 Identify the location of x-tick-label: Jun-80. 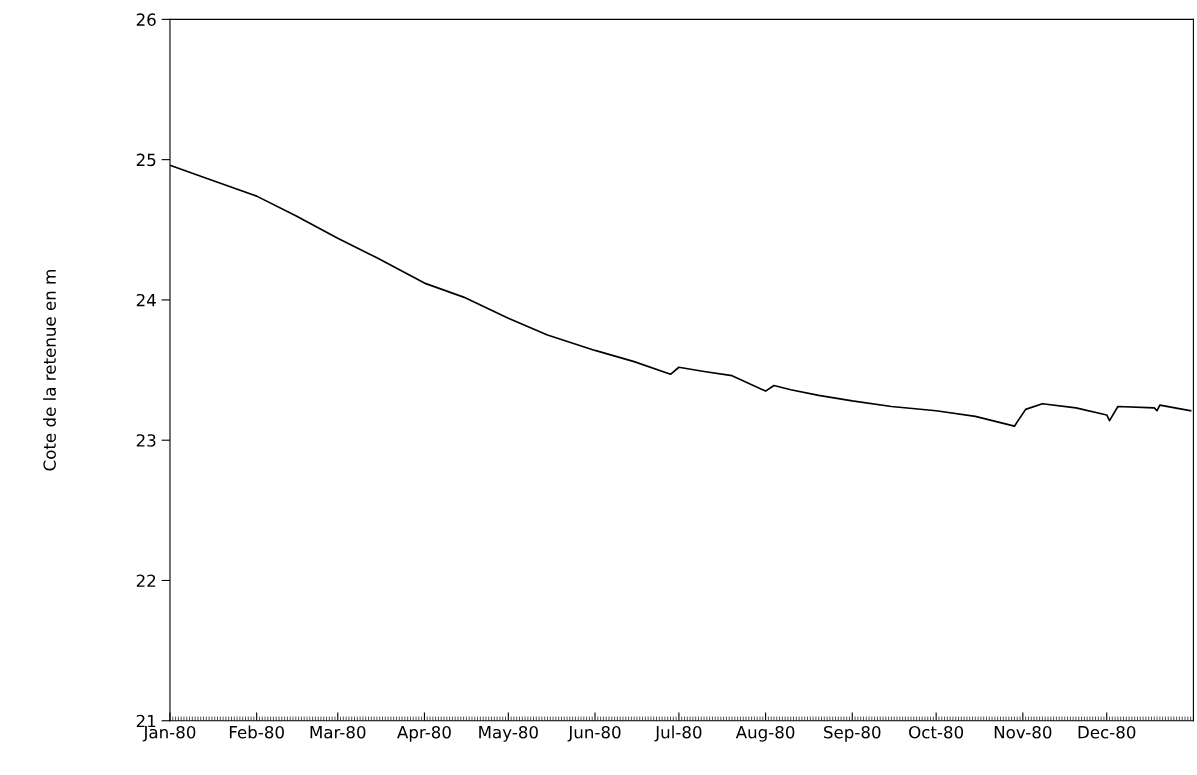
(594, 733).